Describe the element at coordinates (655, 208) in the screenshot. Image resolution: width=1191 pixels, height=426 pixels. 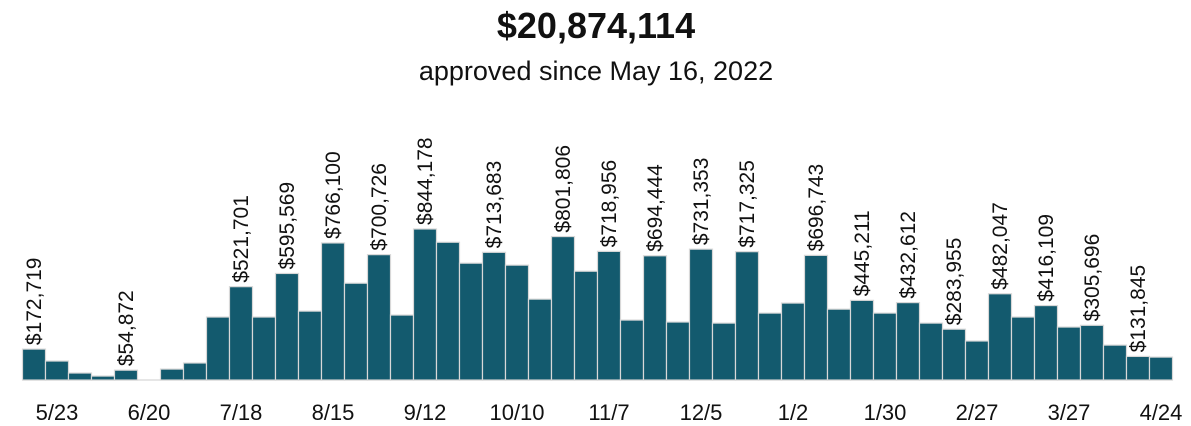
I see `value-label: $694,444` at that location.